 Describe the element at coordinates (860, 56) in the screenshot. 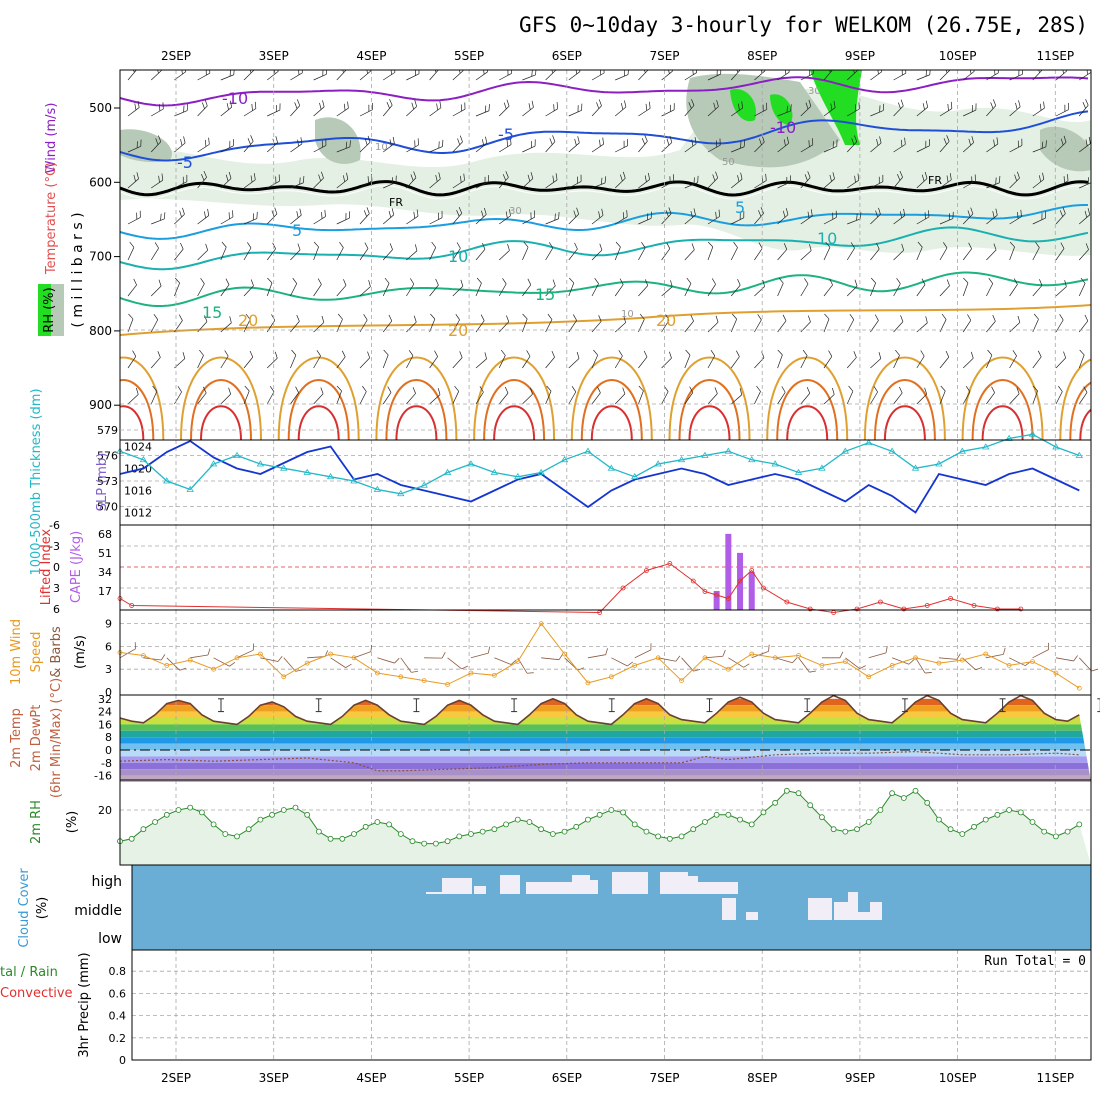

I see `date-label-top: 9SEP` at that location.